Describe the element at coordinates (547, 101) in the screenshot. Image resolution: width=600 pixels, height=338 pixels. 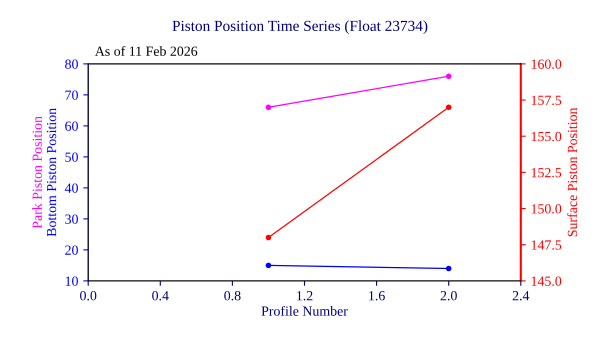
I see `y2-tick-label: 157.5` at that location.